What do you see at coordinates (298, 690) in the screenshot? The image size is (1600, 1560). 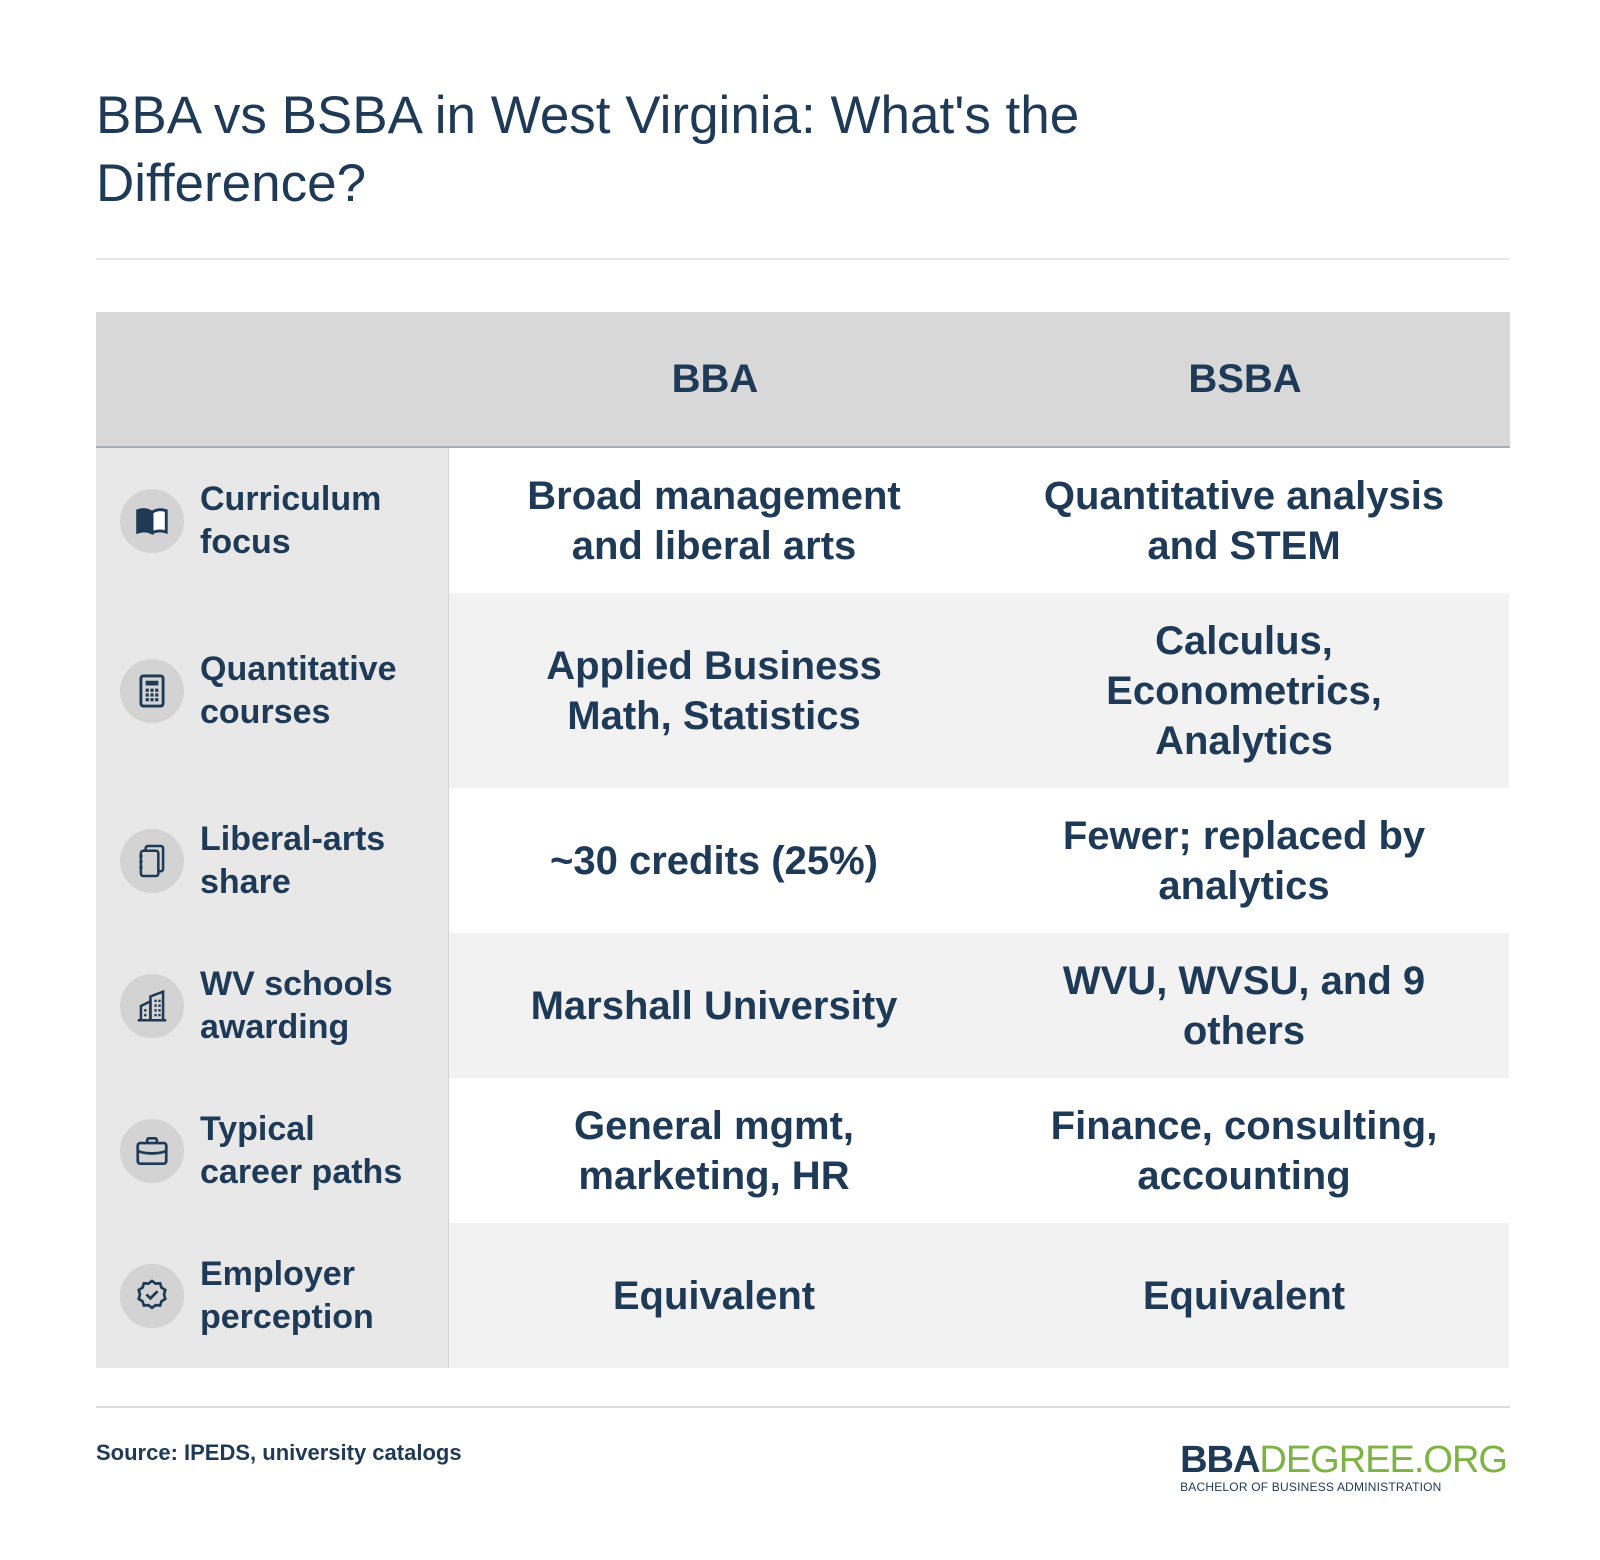 I see `row-label: Quantitative courses` at bounding box center [298, 690].